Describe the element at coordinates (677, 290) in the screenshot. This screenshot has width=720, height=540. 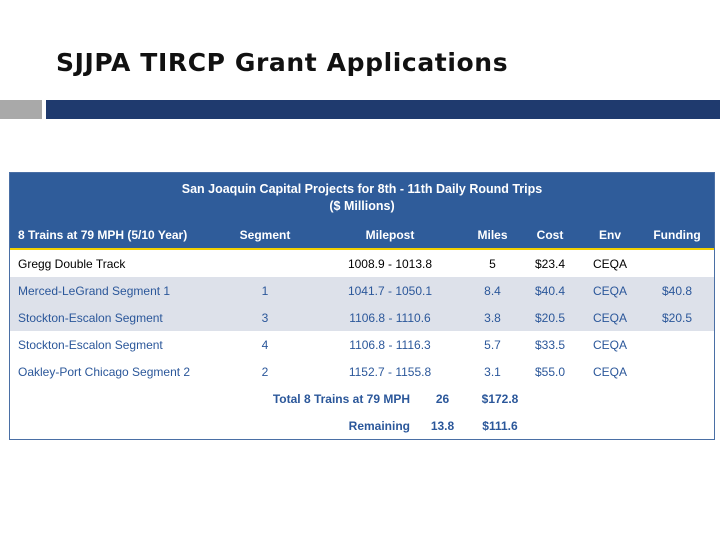
I see `cell-funding: $40.8` at that location.